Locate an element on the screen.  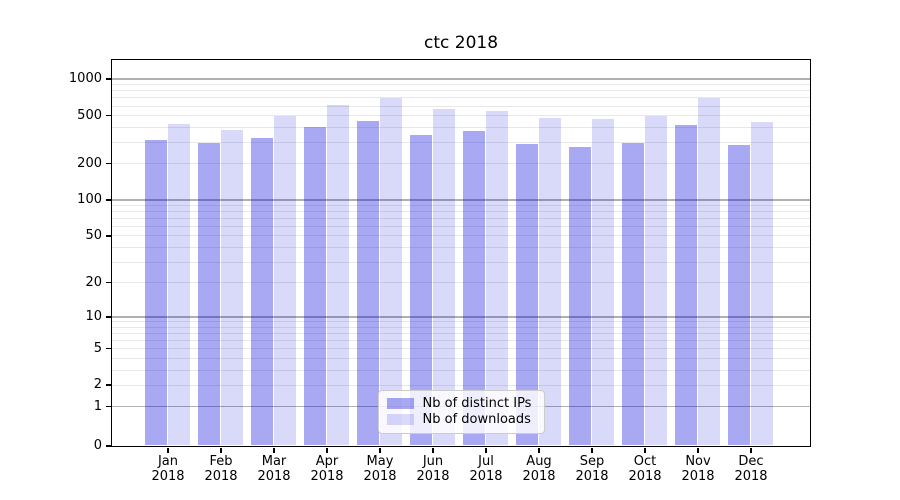
legend-swatch-downloads is located at coordinates (400, 419).